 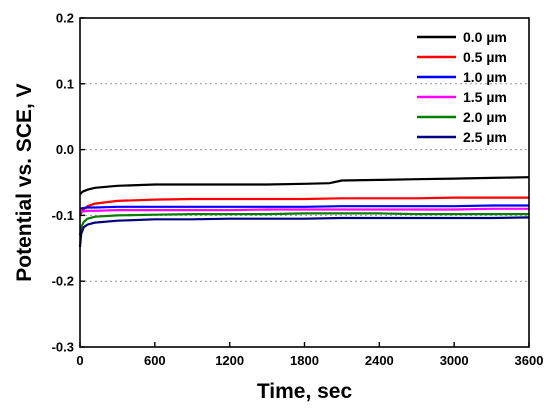 I want to click on y-axis-title: Potential vs. SCE, V, so click(x=24, y=182).